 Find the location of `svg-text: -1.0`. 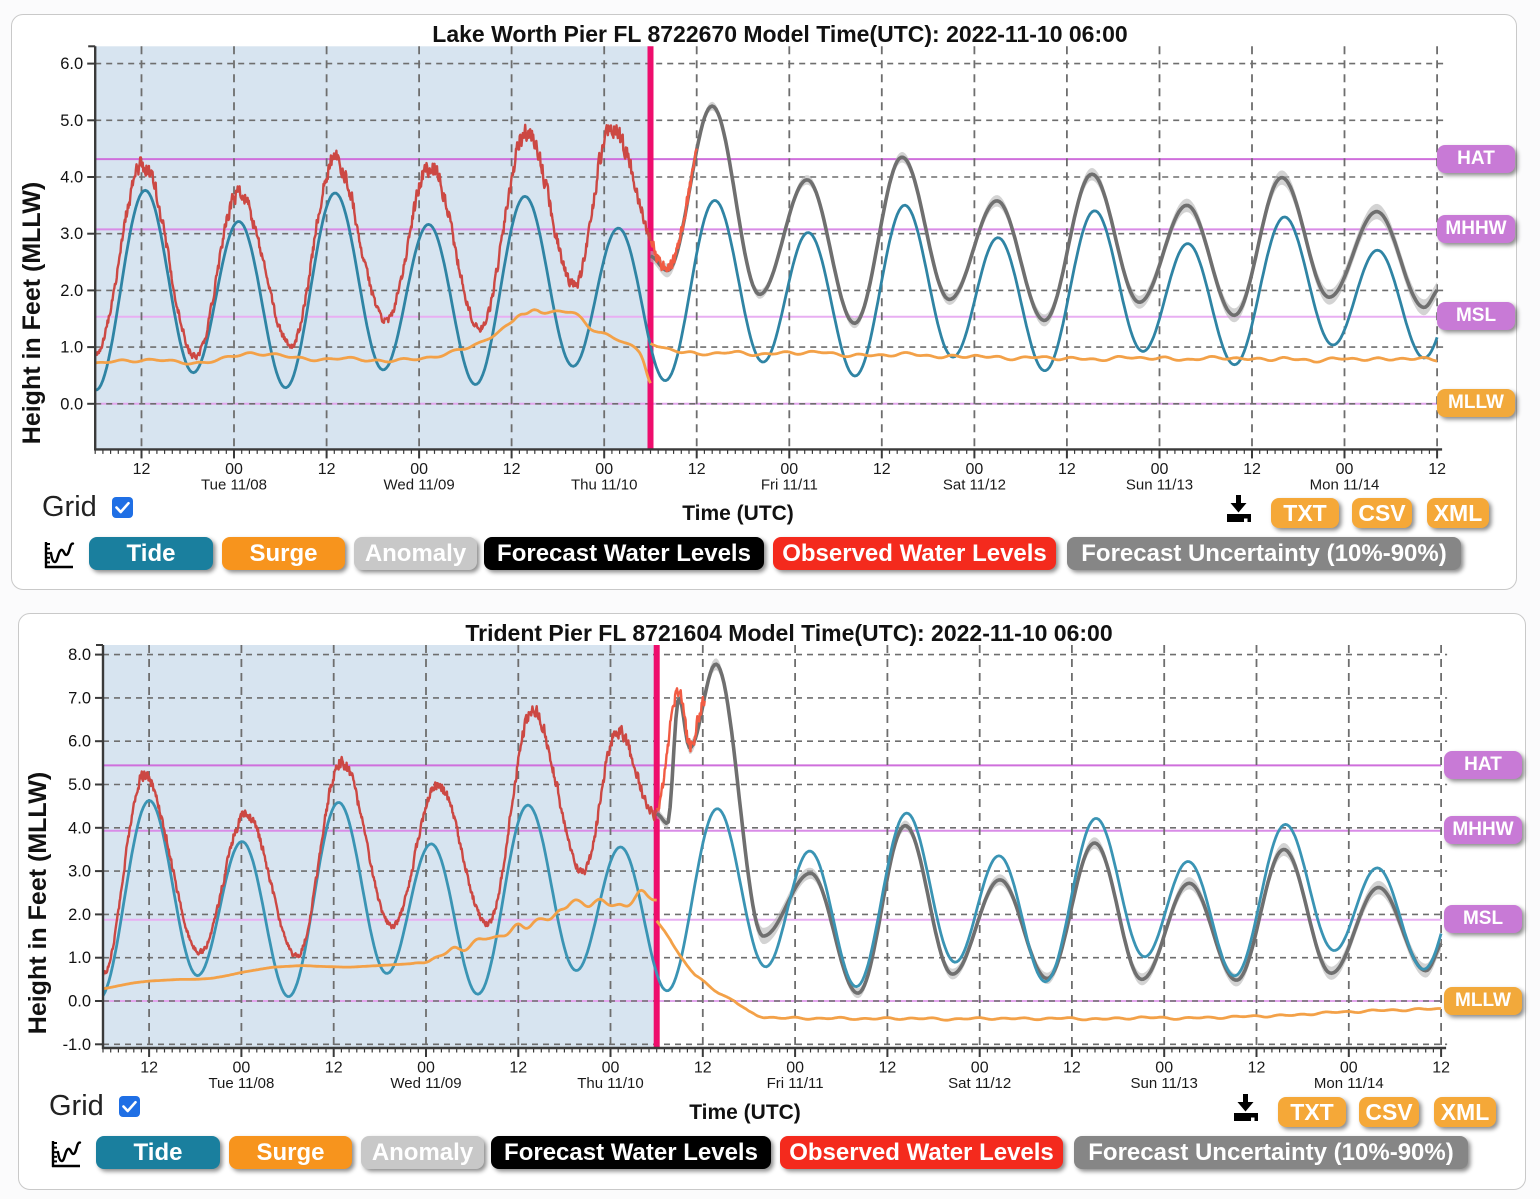

svg-text: -1.0 is located at coordinates (77, 1045).